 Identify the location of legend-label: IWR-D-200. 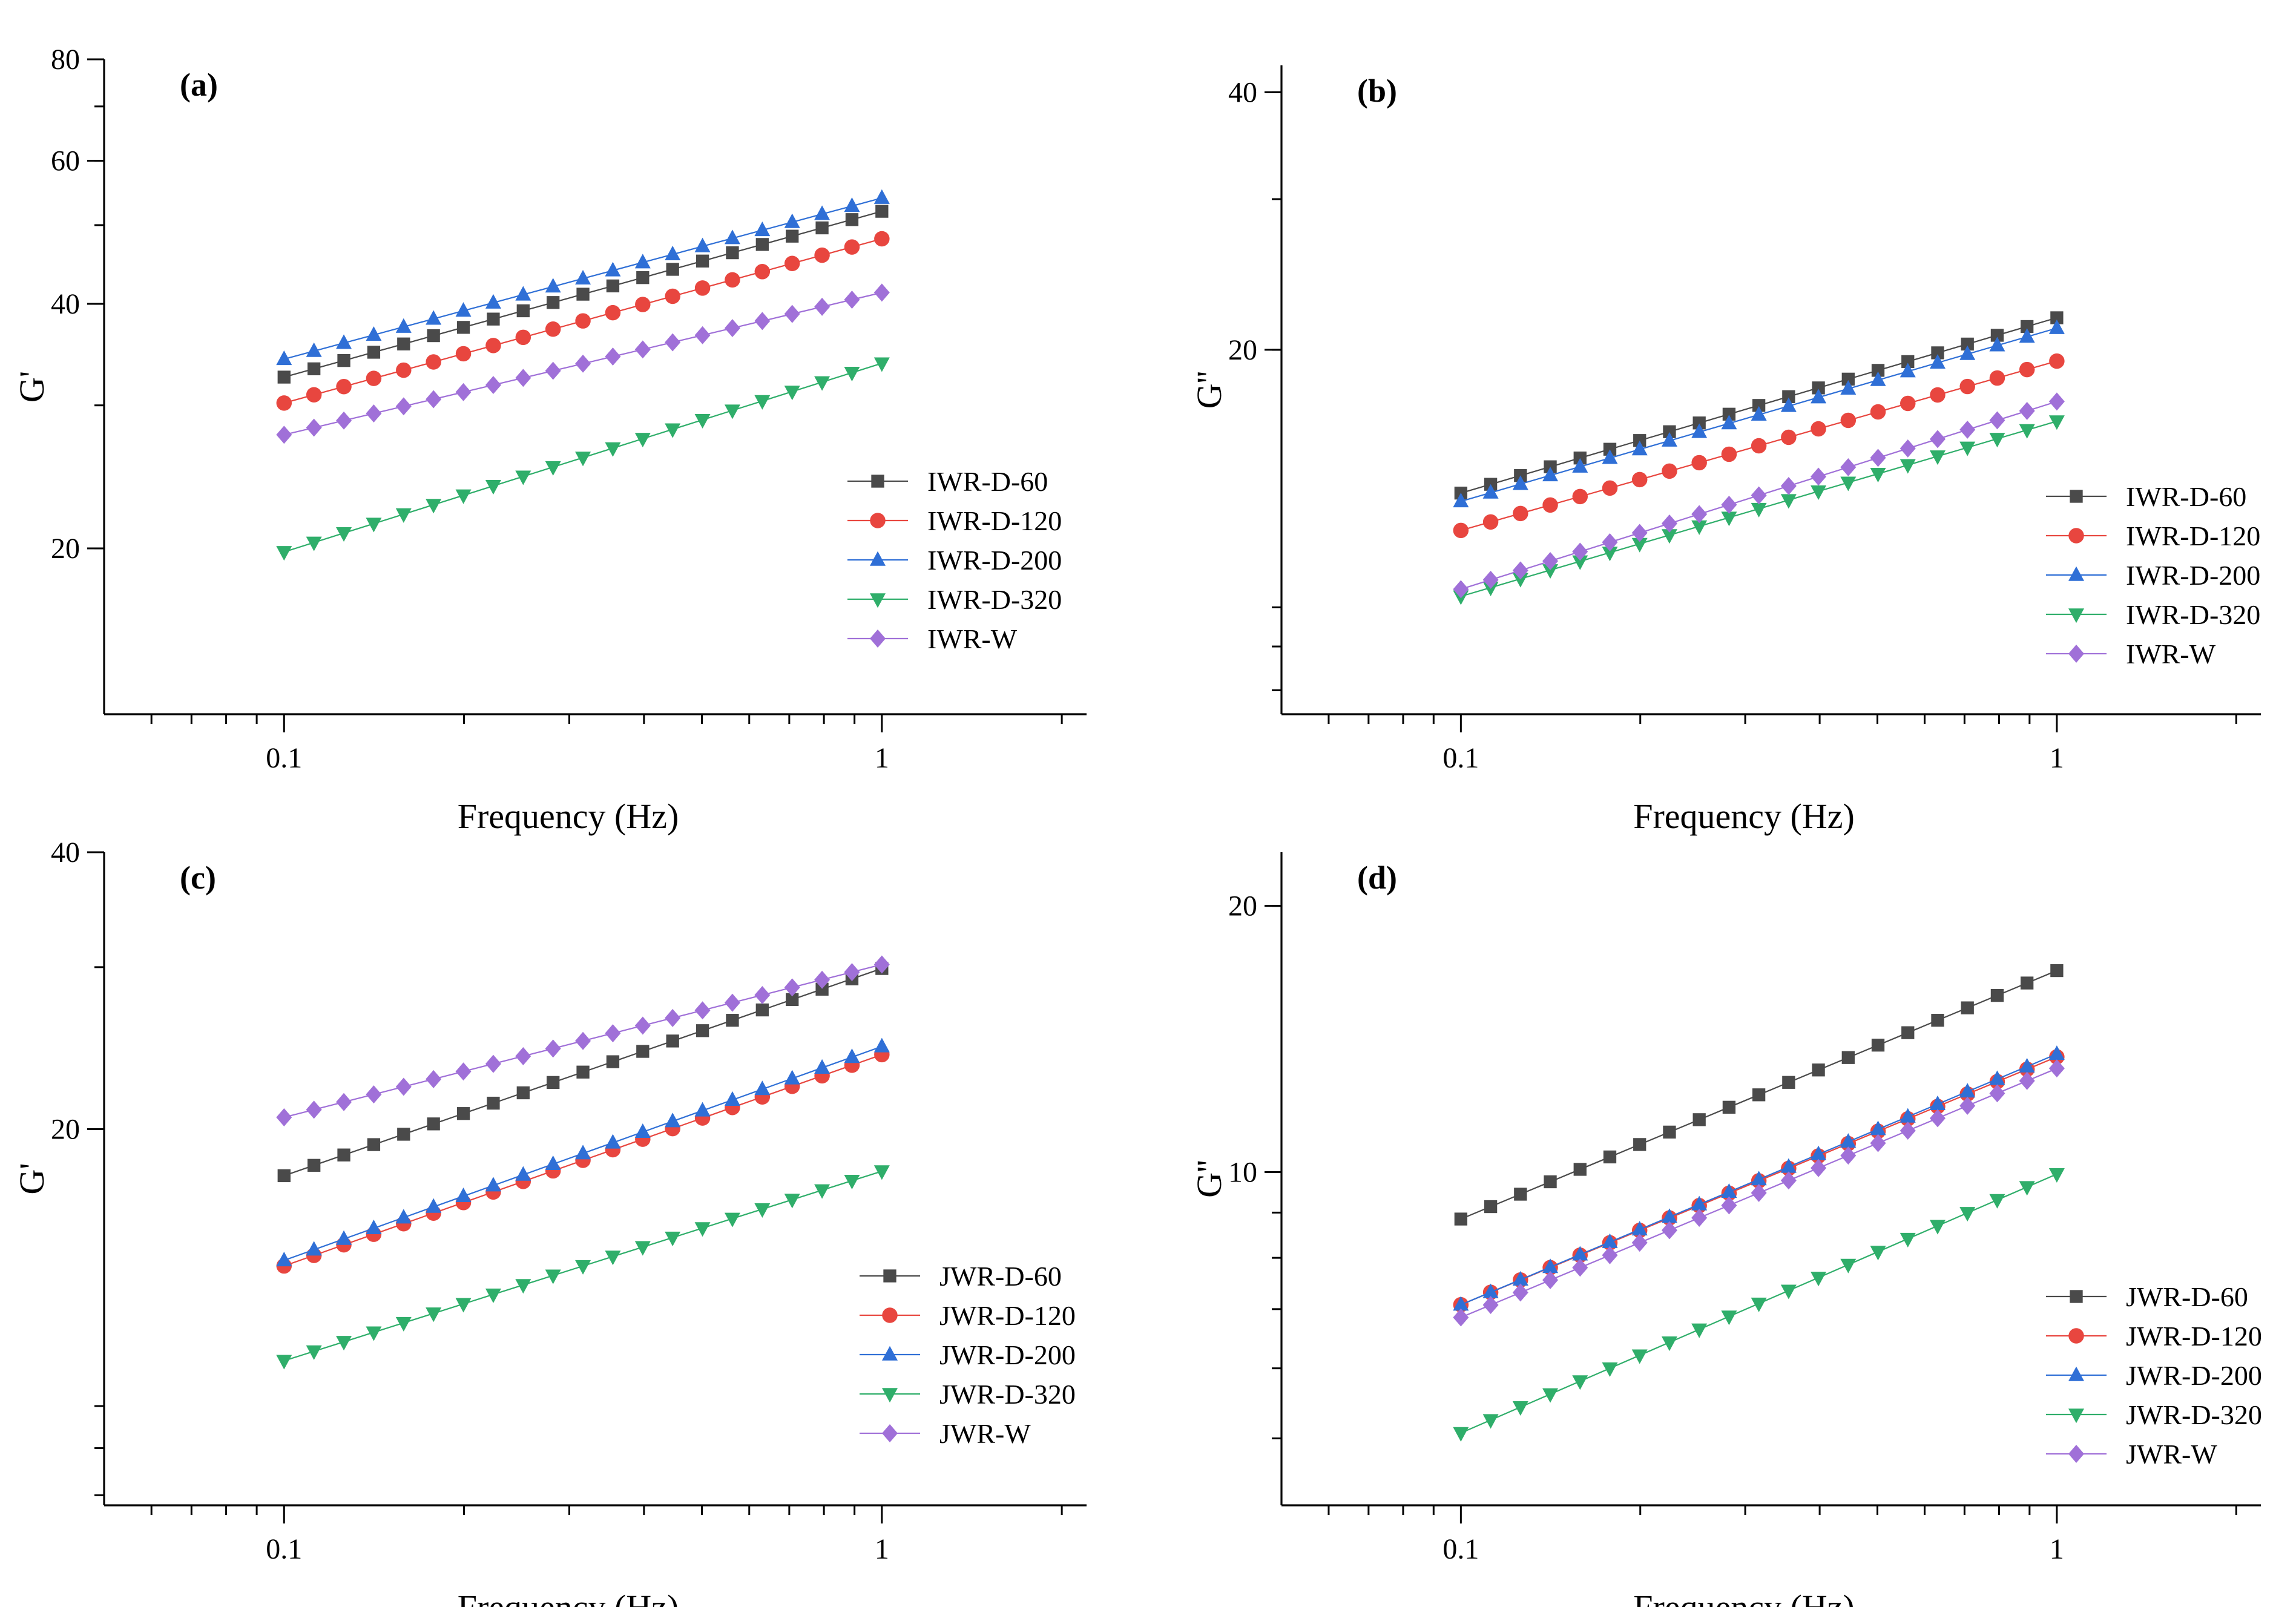
(994, 561).